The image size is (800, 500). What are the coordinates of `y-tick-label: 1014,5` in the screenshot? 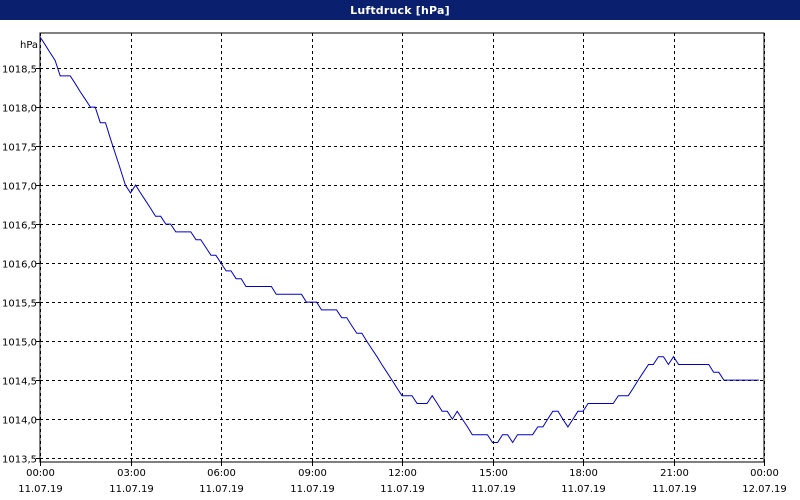 It's located at (19, 382).